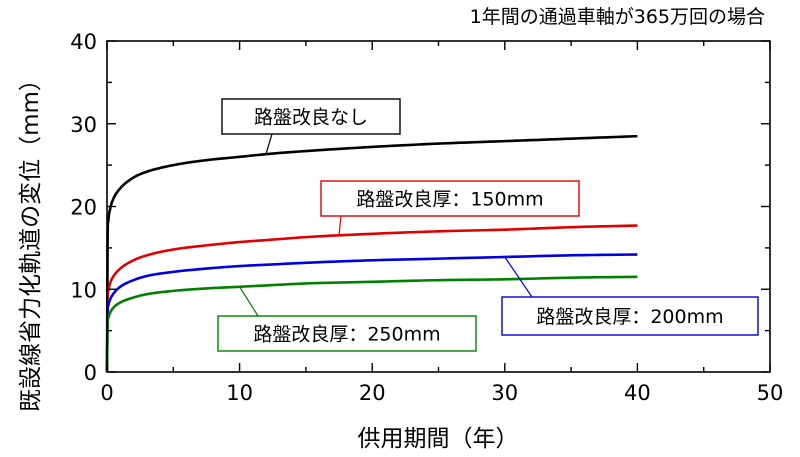 The image size is (800, 457). Describe the element at coordinates (438, 439) in the screenshot. I see `x-axis-title: 供用期間（年）` at that location.